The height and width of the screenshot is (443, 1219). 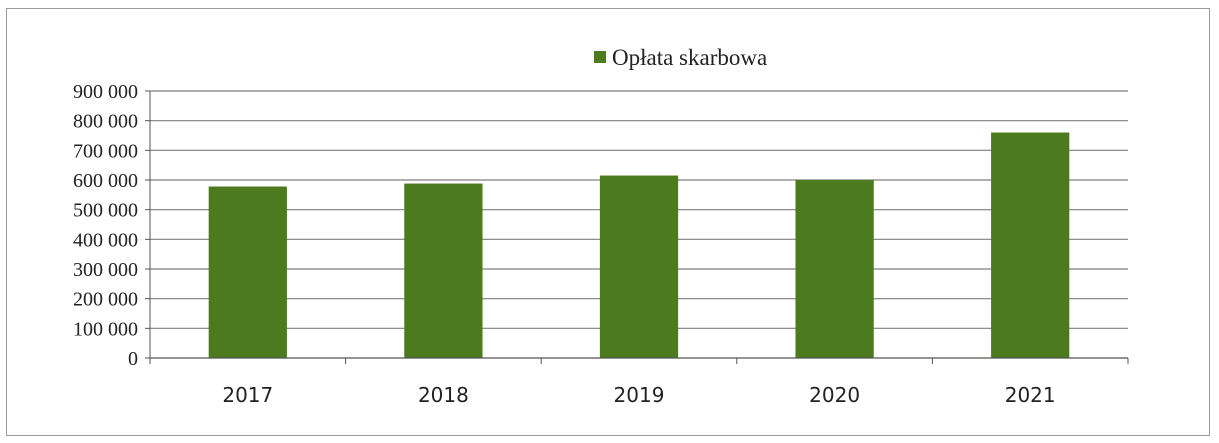 I want to click on y-tick-label: 500 000, so click(x=105, y=211).